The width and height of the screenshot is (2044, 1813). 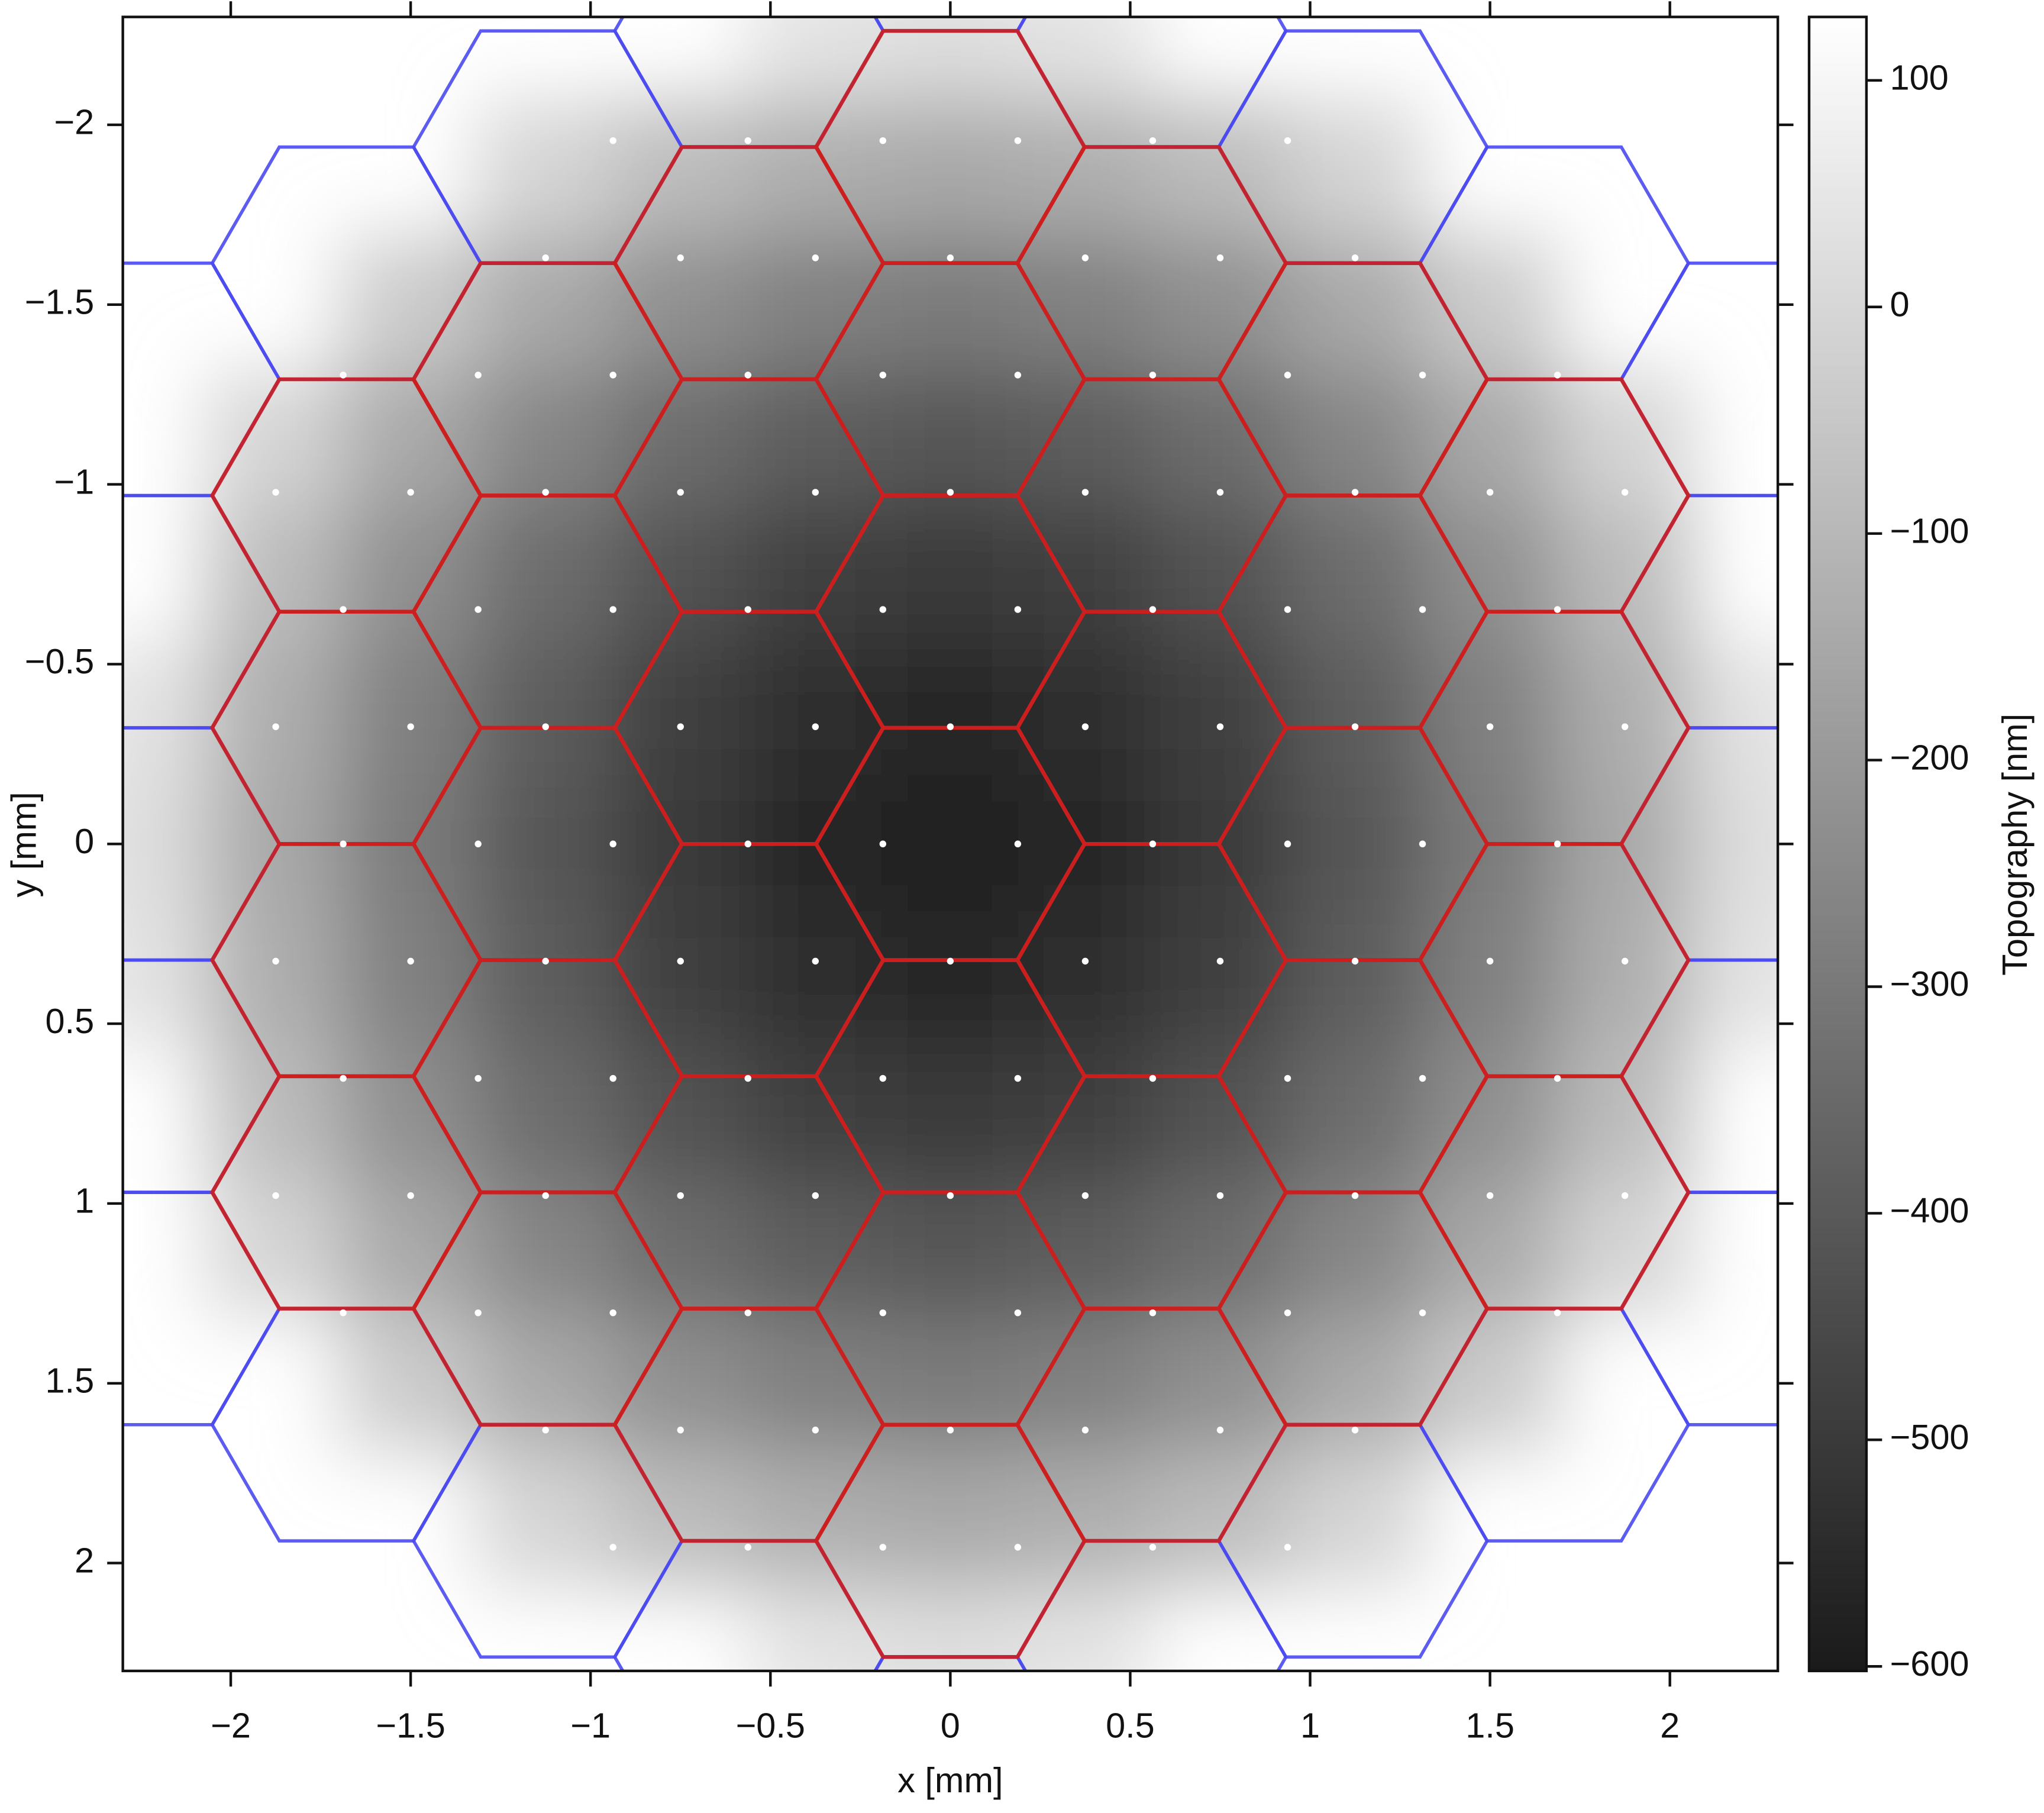 What do you see at coordinates (1310, 1726) in the screenshot?
I see `x-tick-label: 1` at bounding box center [1310, 1726].